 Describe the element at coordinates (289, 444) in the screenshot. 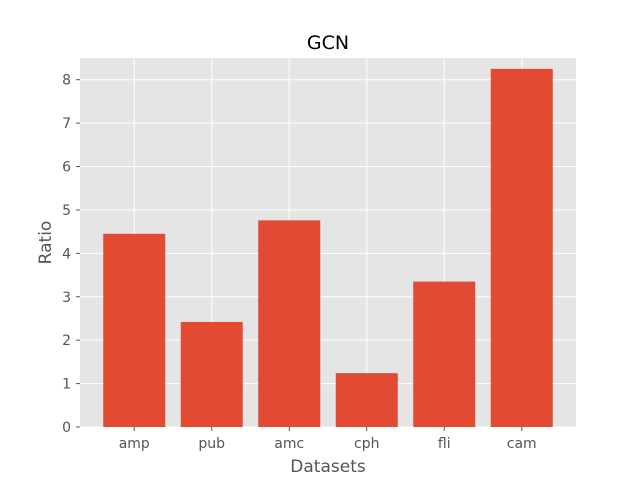

I see `x-tick-label: amc` at that location.